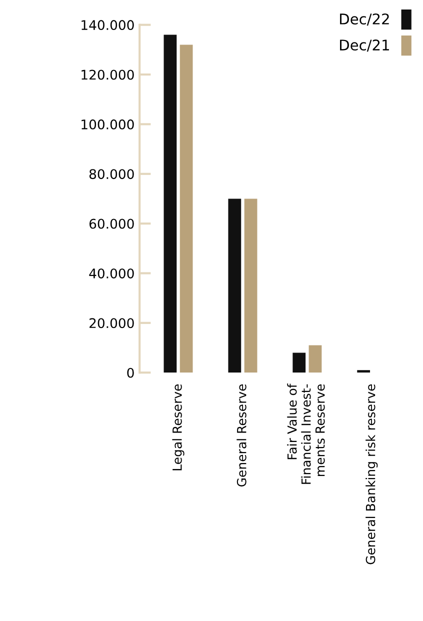  What do you see at coordinates (306, 433) in the screenshot?
I see `x-tick-label: Fair Value of Financial Invest- ments Reserve` at bounding box center [306, 433].